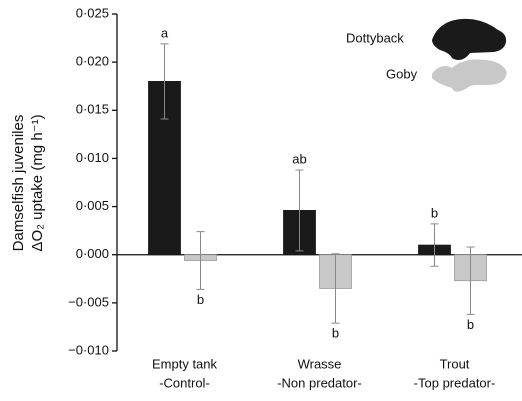 Image resolution: width=522 pixels, height=401 pixels. What do you see at coordinates (426, 55) in the screenshot?
I see `legend: Dottyback Goby` at bounding box center [426, 55].